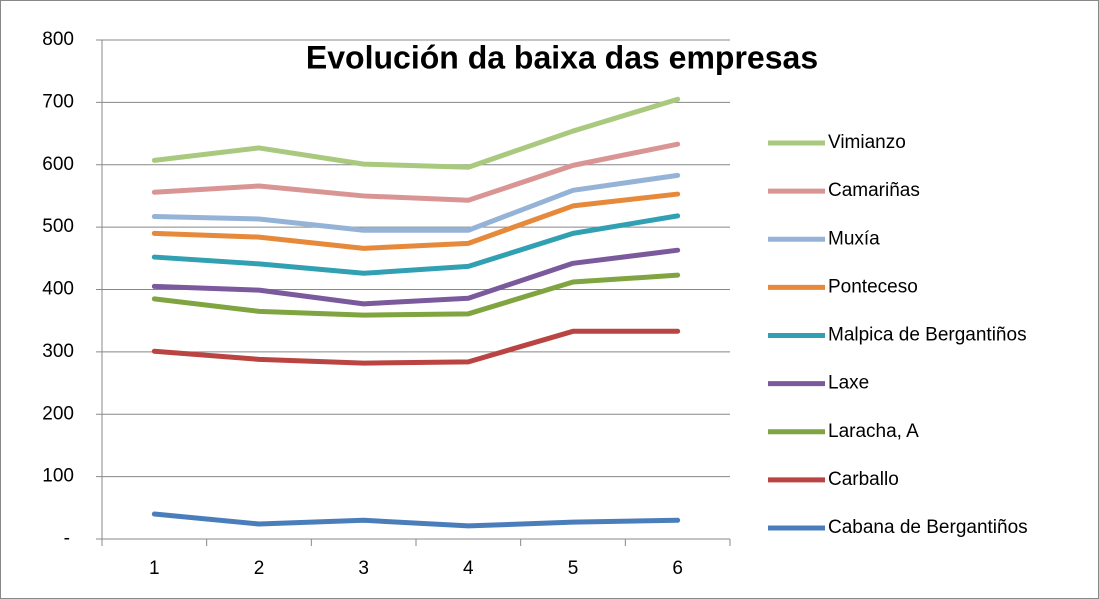  I want to click on y-tick-label: 800, so click(58, 39).